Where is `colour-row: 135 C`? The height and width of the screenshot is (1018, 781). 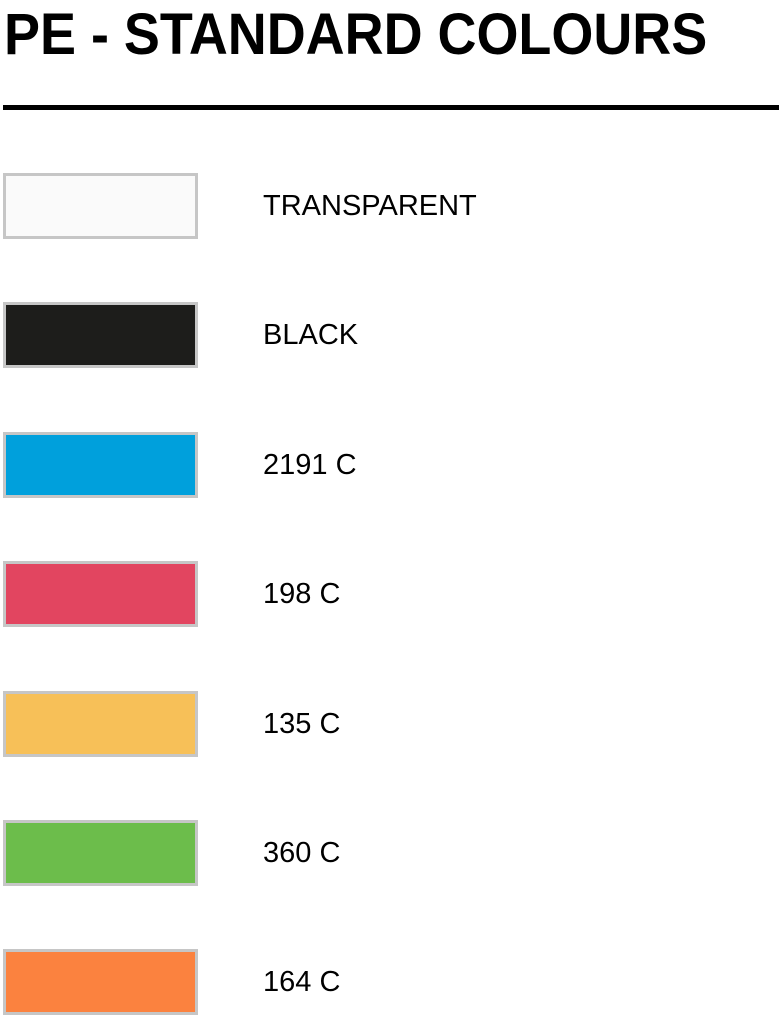
colour-row: 135 C is located at coordinates (353, 723).